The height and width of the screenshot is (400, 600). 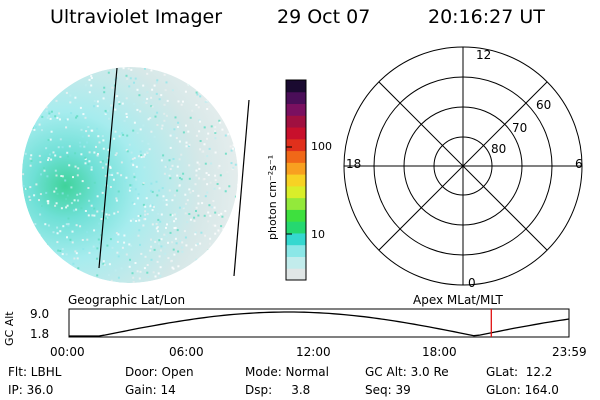 What do you see at coordinates (519, 372) in the screenshot?
I see `info-glat: GLat: 12.2` at bounding box center [519, 372].